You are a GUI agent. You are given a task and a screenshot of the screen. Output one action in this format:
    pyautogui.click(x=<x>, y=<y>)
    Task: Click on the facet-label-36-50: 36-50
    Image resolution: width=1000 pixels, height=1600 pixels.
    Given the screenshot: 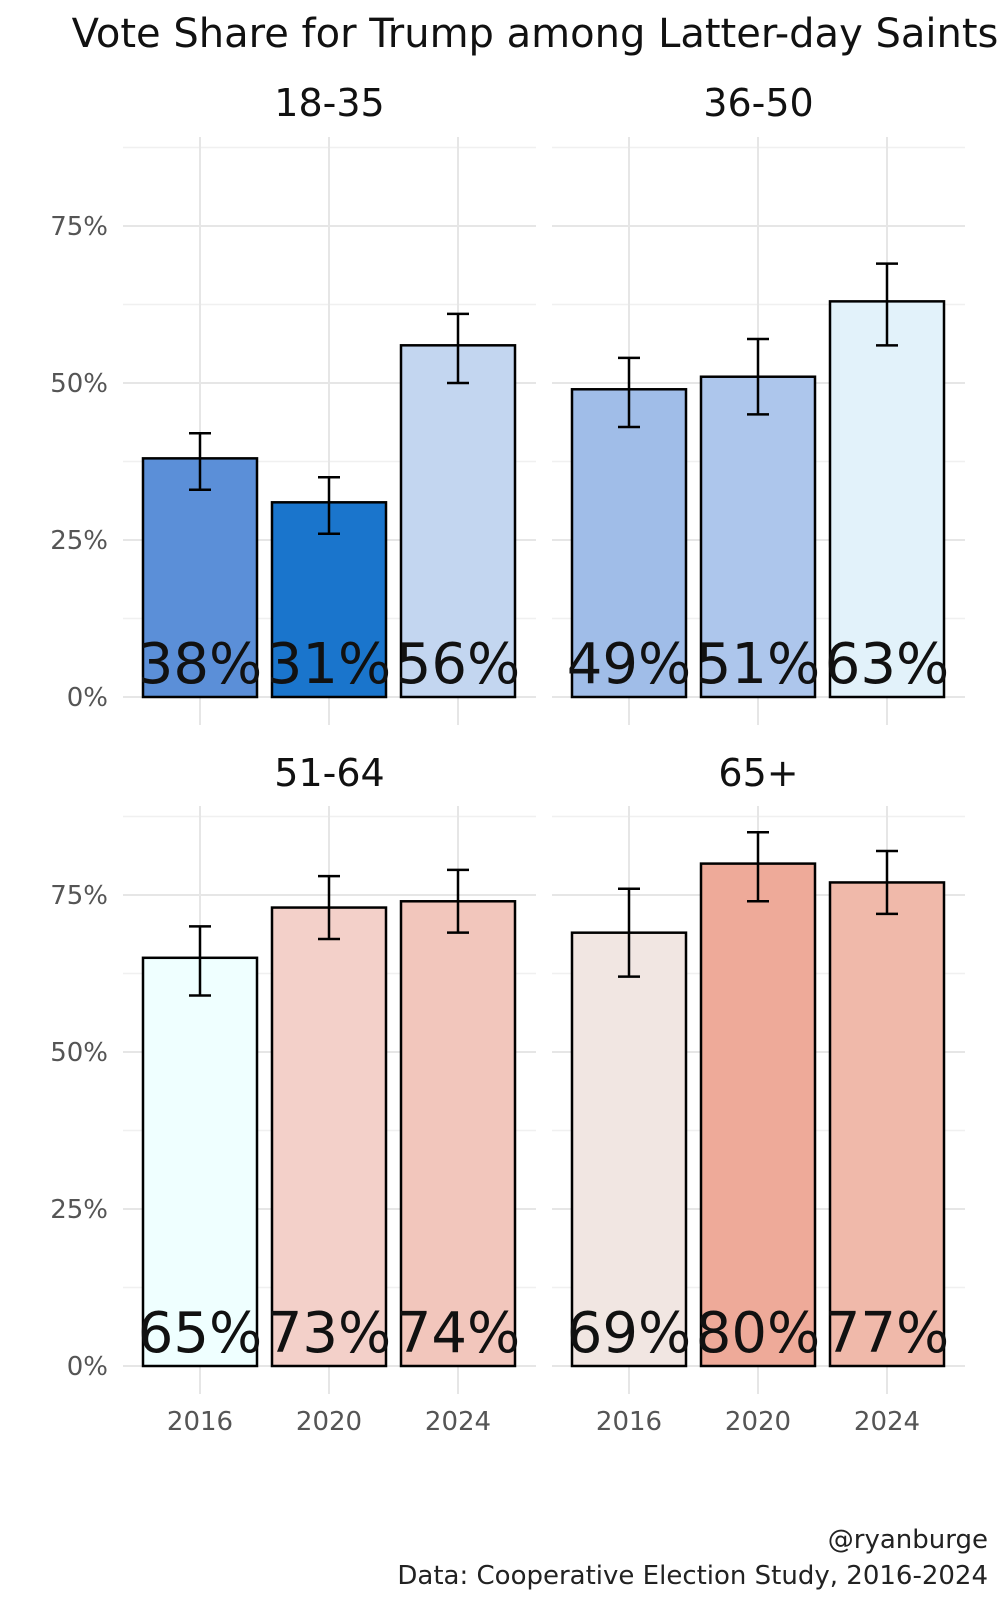 What is the action you would take?
    pyautogui.click(x=758, y=103)
    